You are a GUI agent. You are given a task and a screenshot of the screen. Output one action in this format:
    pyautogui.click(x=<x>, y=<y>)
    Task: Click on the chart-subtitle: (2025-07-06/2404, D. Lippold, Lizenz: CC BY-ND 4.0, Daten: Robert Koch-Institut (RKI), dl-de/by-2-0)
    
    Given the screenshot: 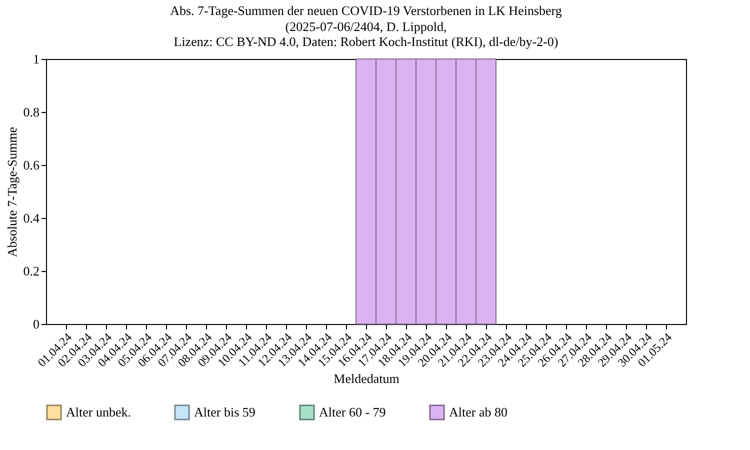 What is the action you would take?
    pyautogui.click(x=366, y=34)
    